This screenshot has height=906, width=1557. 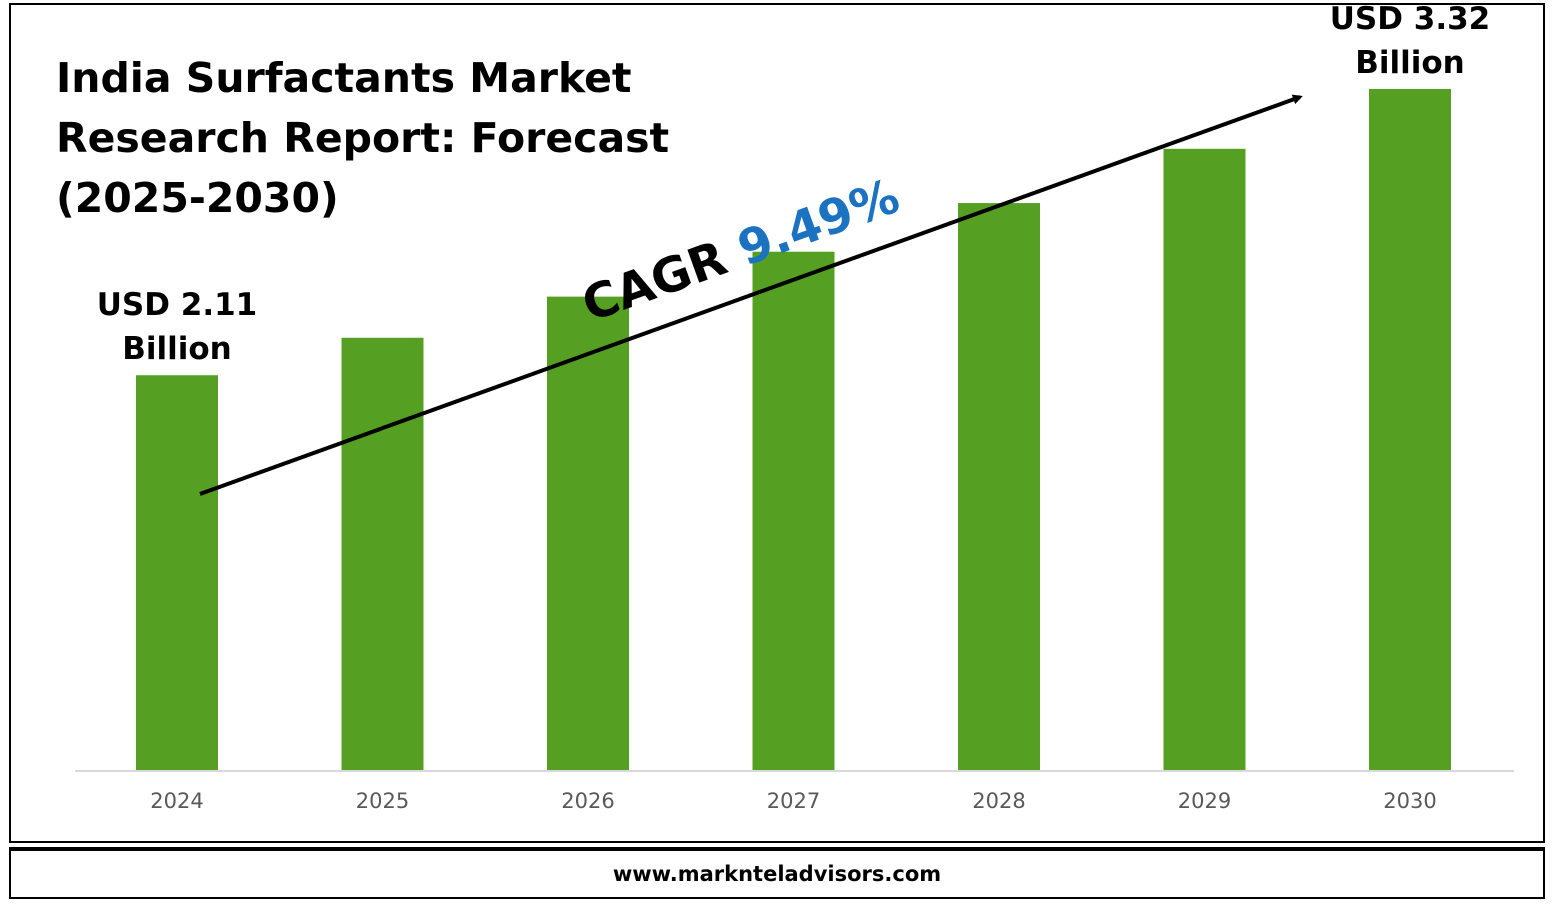 What do you see at coordinates (1204, 459) in the screenshot?
I see `bar-2029` at bounding box center [1204, 459].